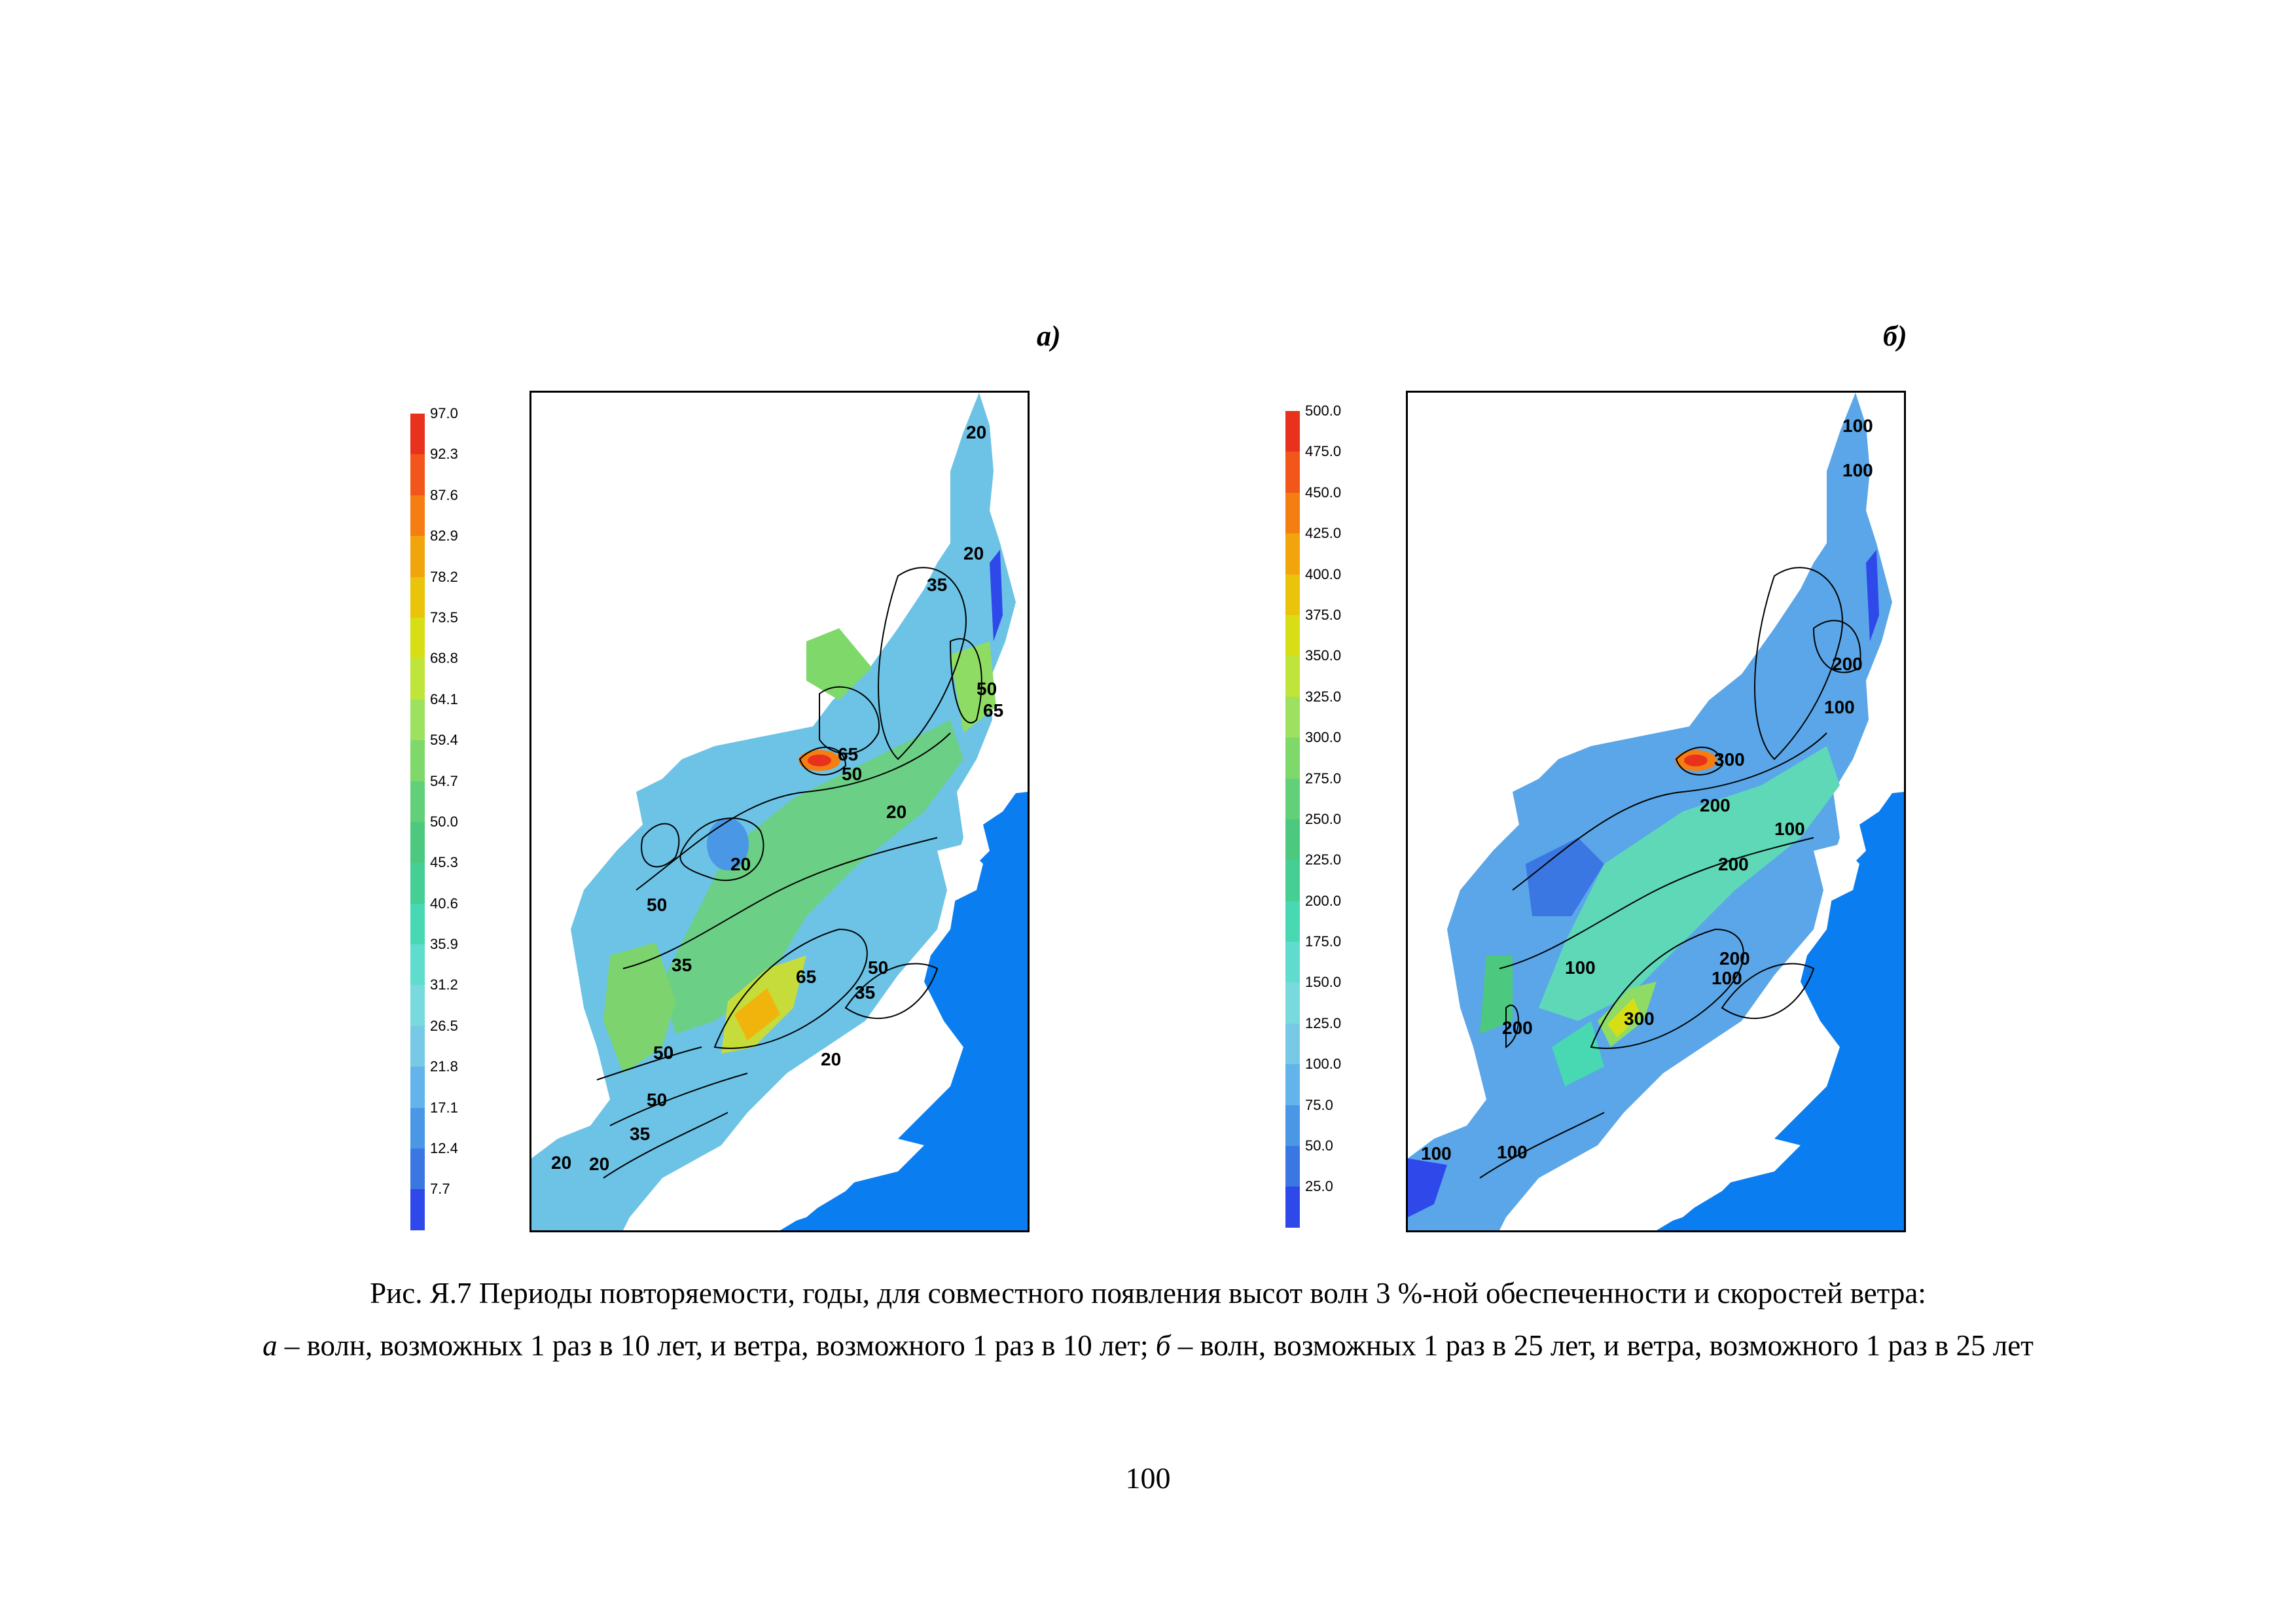 The image size is (2296, 1623). Describe the element at coordinates (1323, 573) in the screenshot. I see `legend-label: 400.0` at that location.